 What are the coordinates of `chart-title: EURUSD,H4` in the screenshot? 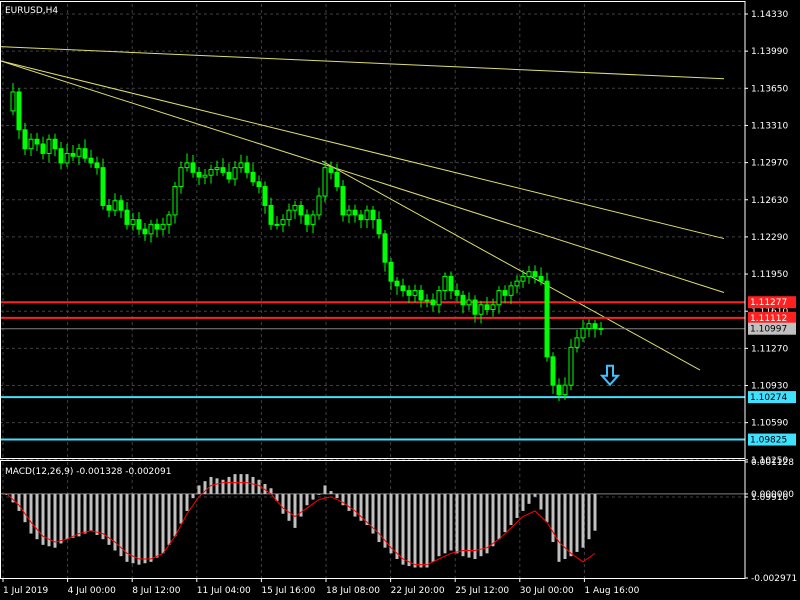 It's located at (31, 11).